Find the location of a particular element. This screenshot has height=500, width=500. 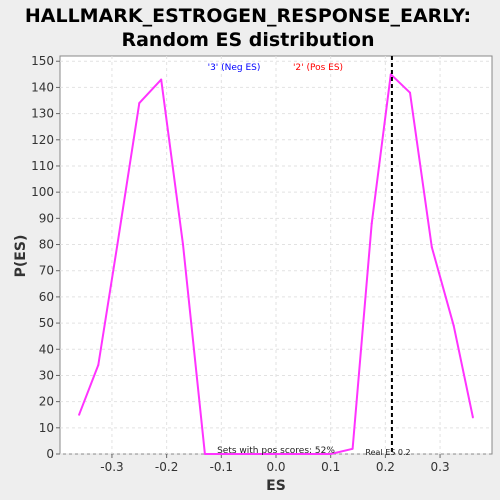

y-tick-label: 80 is located at coordinates (46, 245).